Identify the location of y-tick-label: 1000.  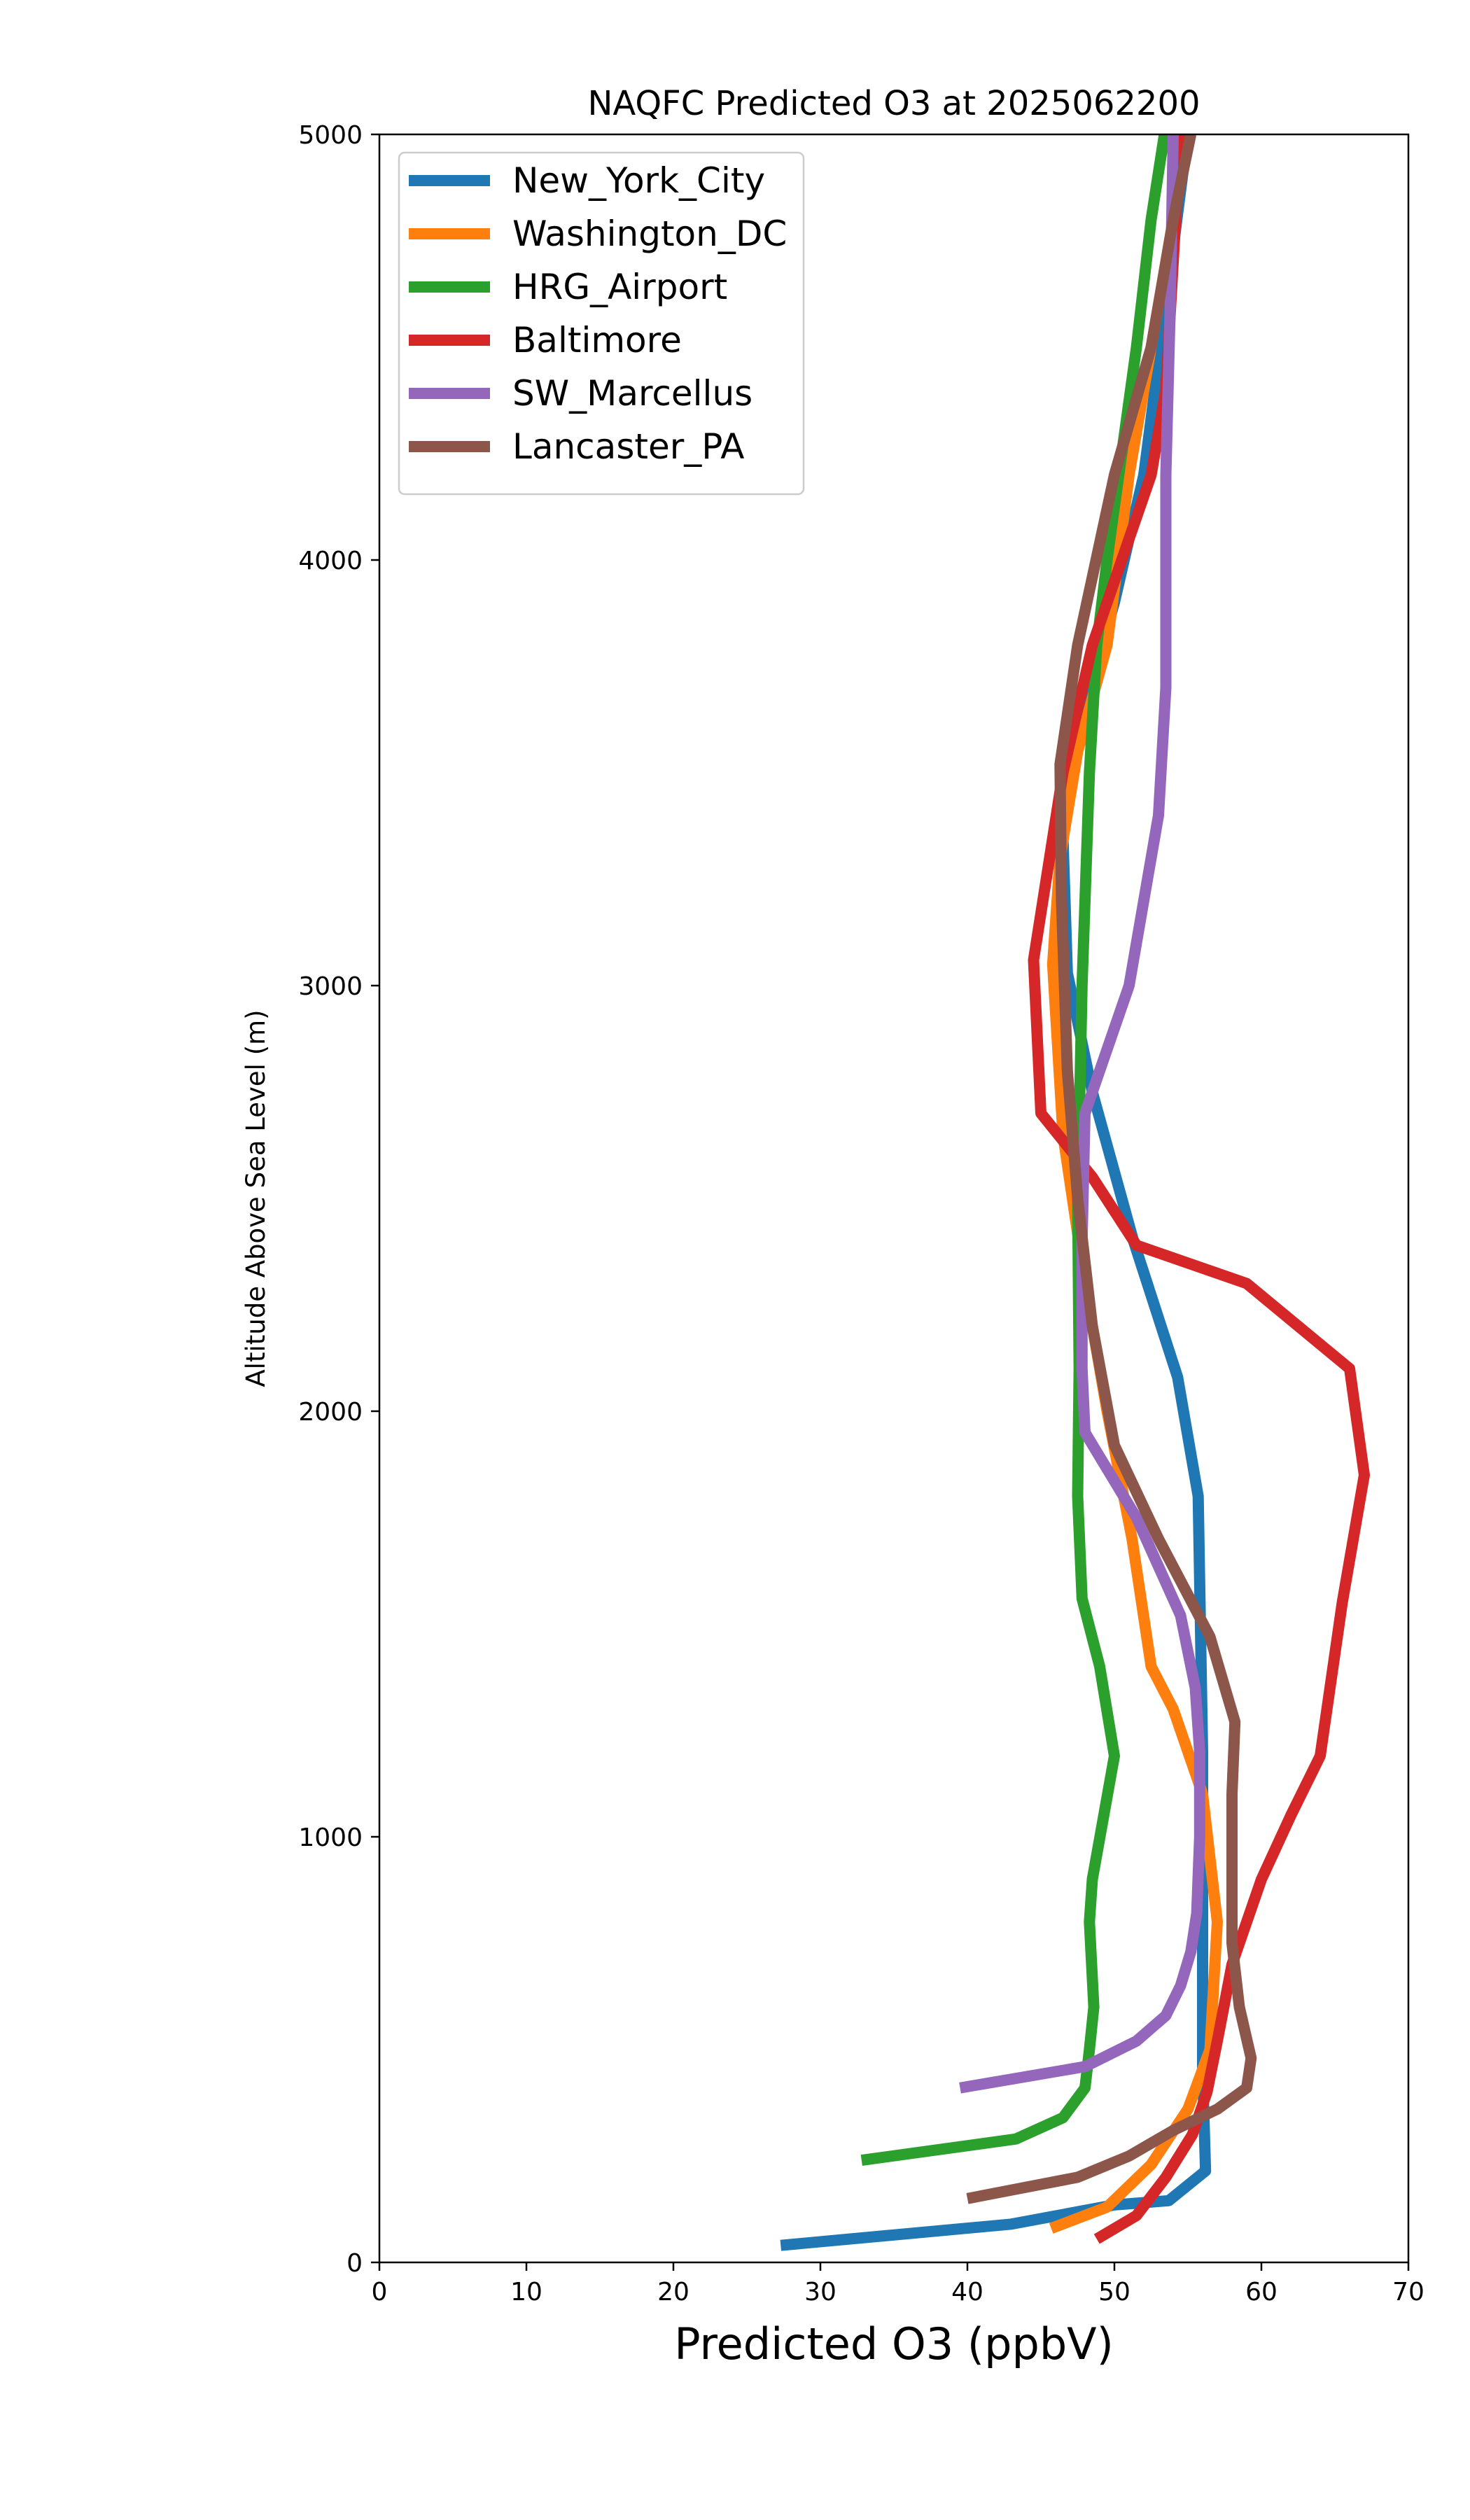
(330, 1837).